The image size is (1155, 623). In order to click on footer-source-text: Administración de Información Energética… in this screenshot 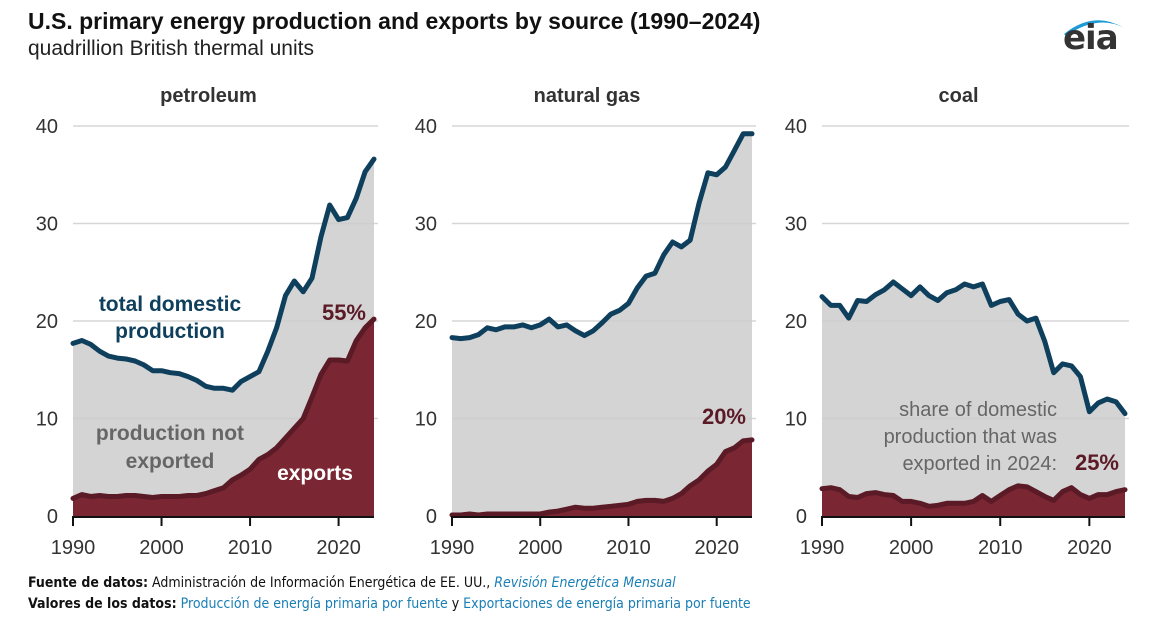, I will do `click(321, 583)`.